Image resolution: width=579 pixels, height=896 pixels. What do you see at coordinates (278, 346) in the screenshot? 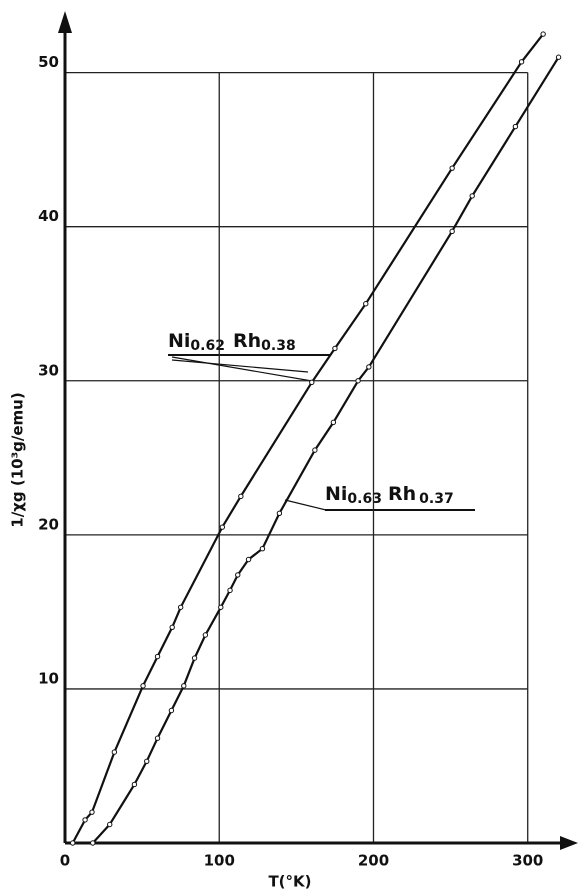
I see `series-label-part: 0.38` at bounding box center [278, 346].